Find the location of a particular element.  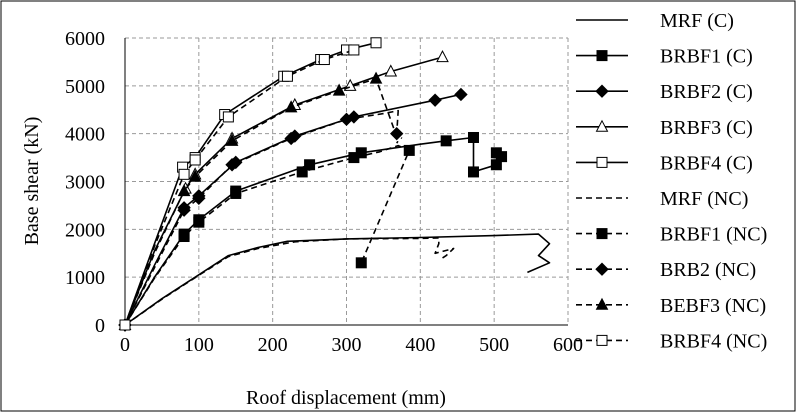

legend-item: BRBF3 (C) is located at coordinates (664, 128).